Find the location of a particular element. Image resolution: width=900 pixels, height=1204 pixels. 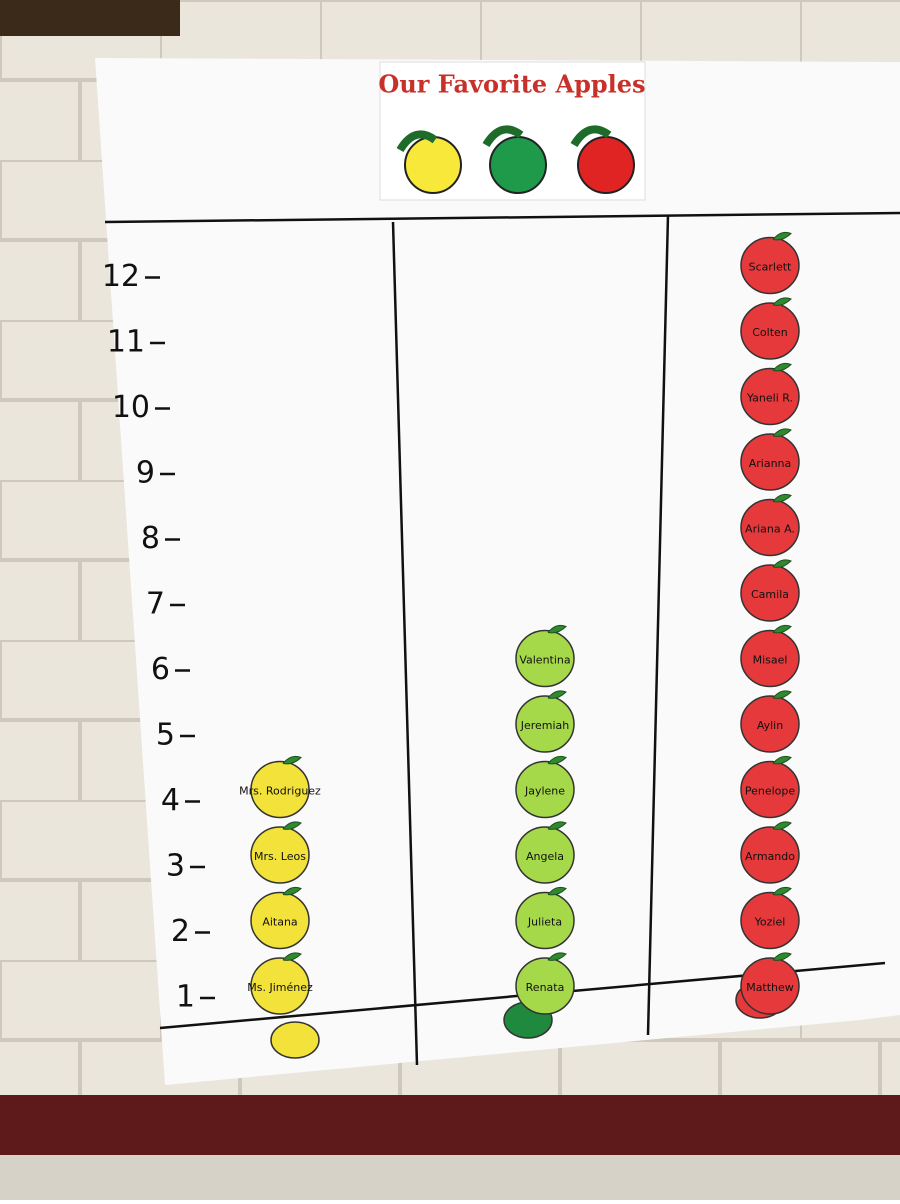

apple: Aitana is located at coordinates (280, 918).